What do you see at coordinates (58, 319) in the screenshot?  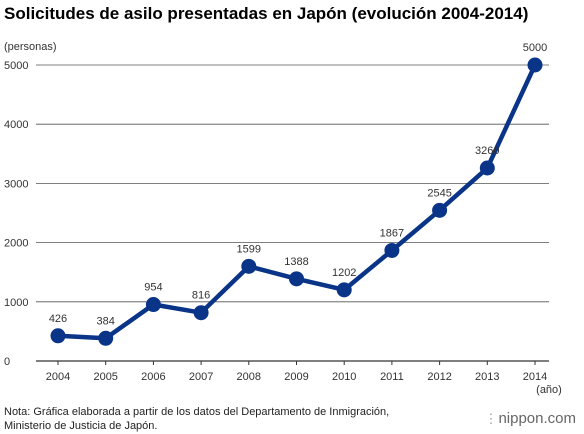 I see `data-label-2004: 426` at bounding box center [58, 319].